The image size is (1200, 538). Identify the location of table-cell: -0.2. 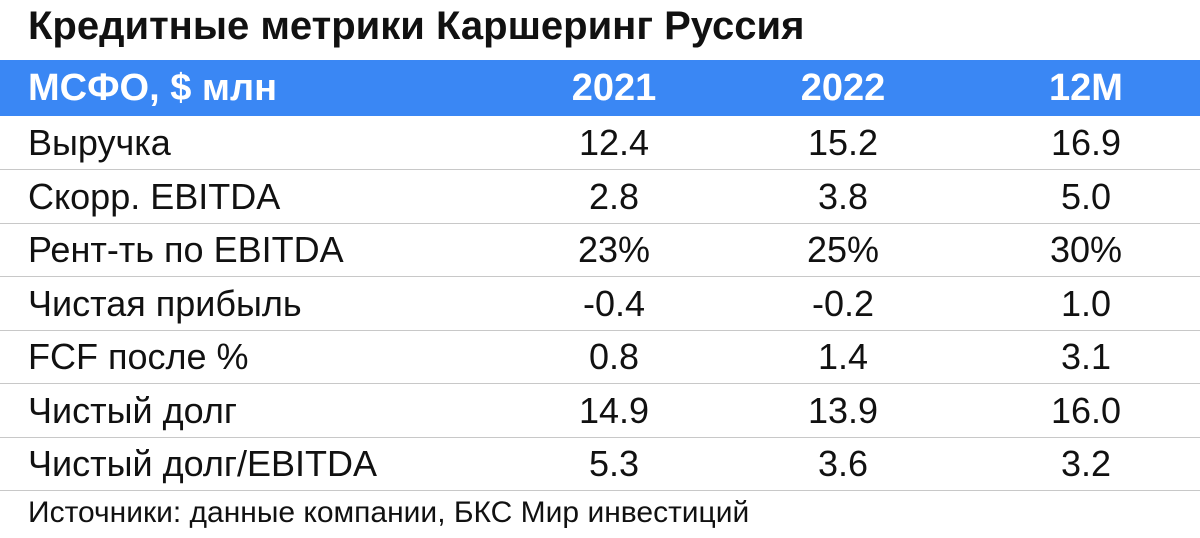
(843, 303).